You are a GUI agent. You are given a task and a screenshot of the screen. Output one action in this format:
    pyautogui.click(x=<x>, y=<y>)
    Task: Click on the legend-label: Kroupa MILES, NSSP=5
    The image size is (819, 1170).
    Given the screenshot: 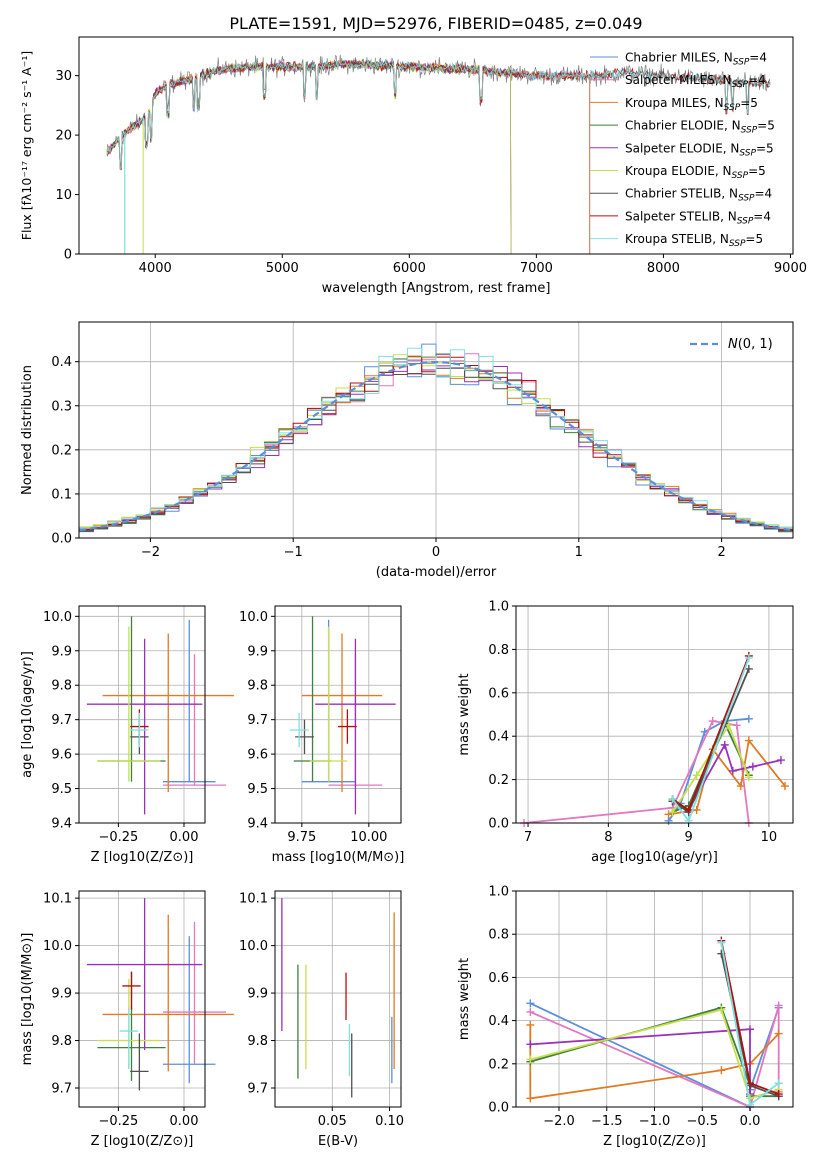 What is the action you would take?
    pyautogui.click(x=691, y=104)
    